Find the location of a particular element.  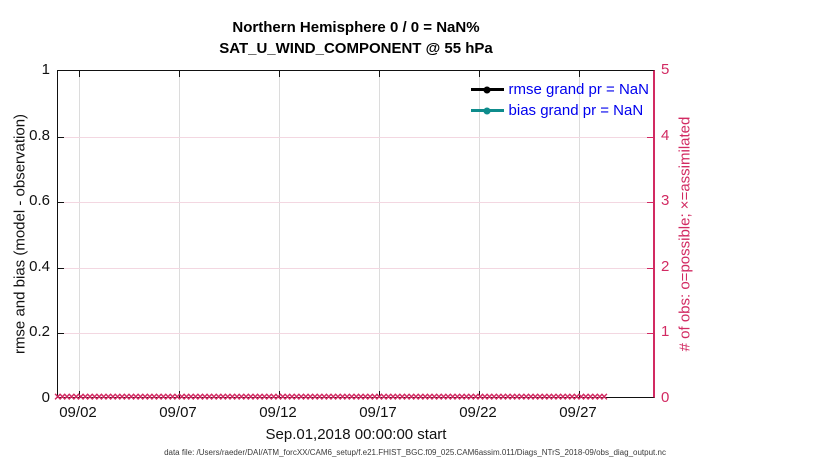

y-axis-label-right: # of obs: o=possible; ×=assimilated is located at coordinates (685, 234).